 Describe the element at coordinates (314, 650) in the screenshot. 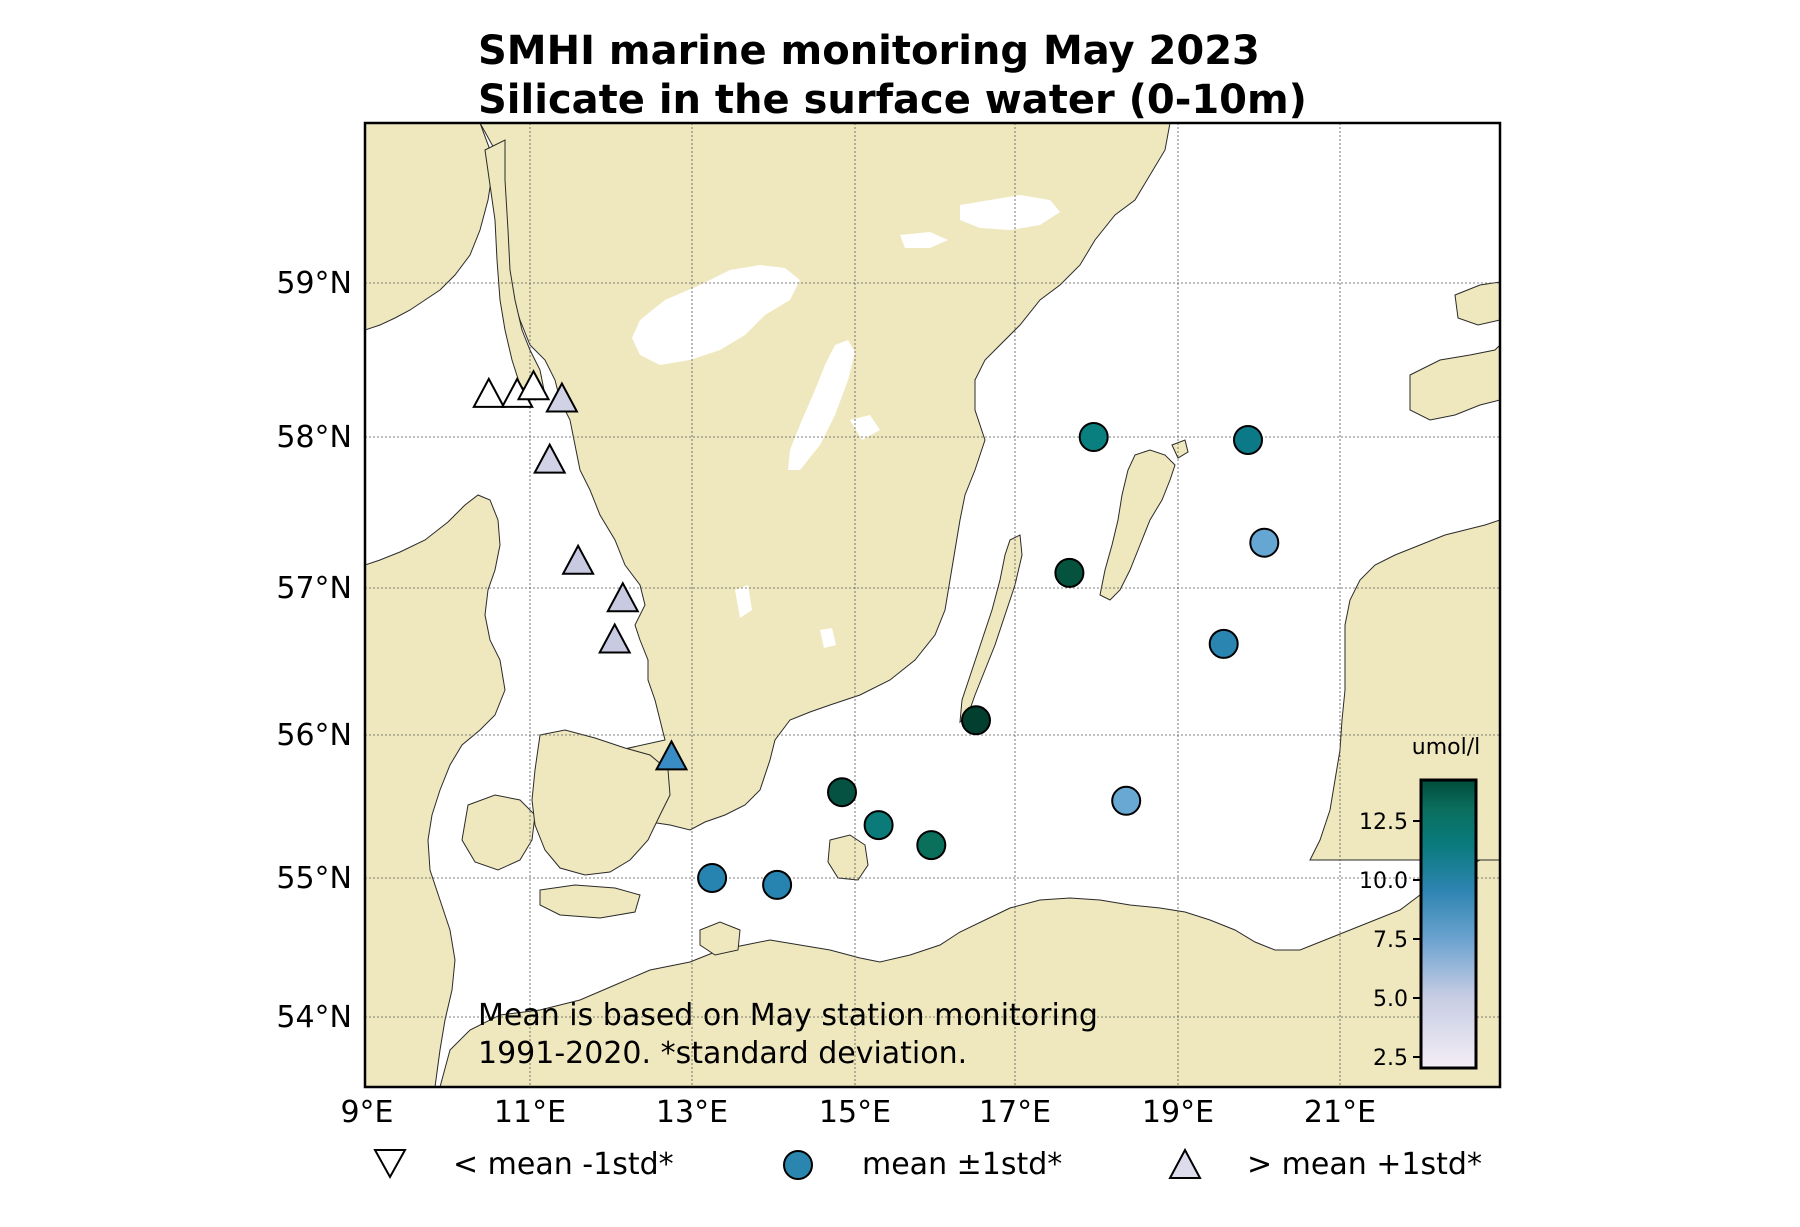

I see `lat-tick-labels: 59°N 58°N 57°N 56°N 55°N 54°N` at that location.